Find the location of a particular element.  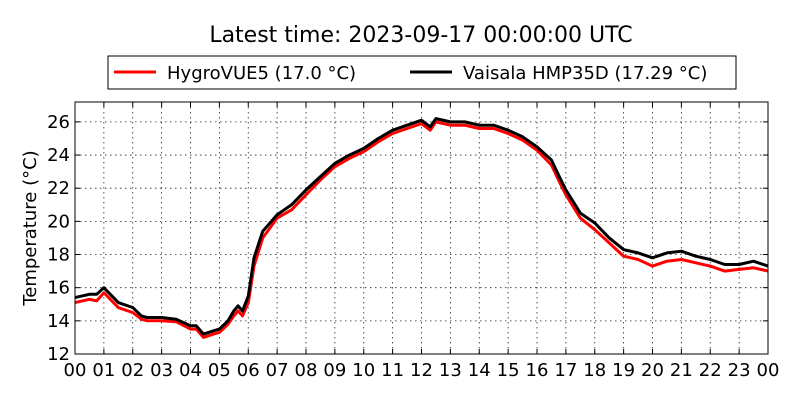

x-tick-label: 15 is located at coordinates (508, 370).